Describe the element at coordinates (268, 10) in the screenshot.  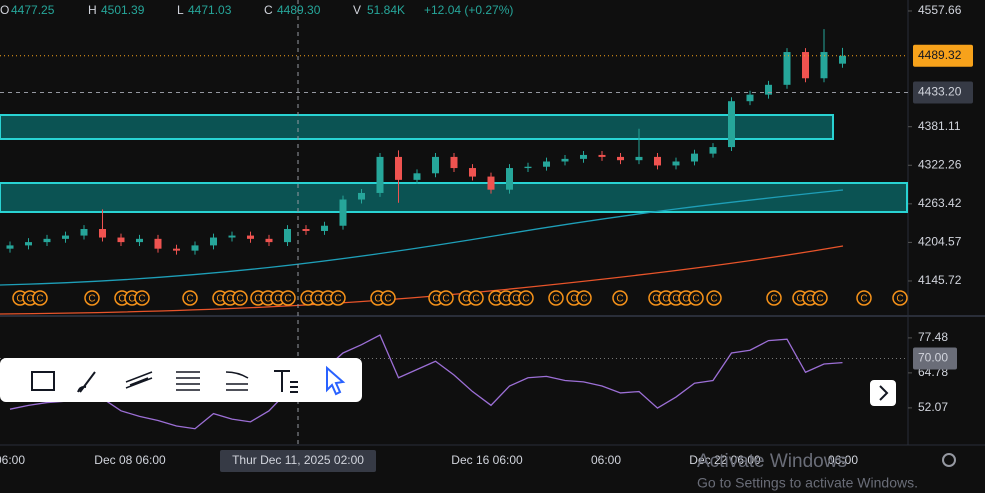
I see `header-c-label: C` at that location.